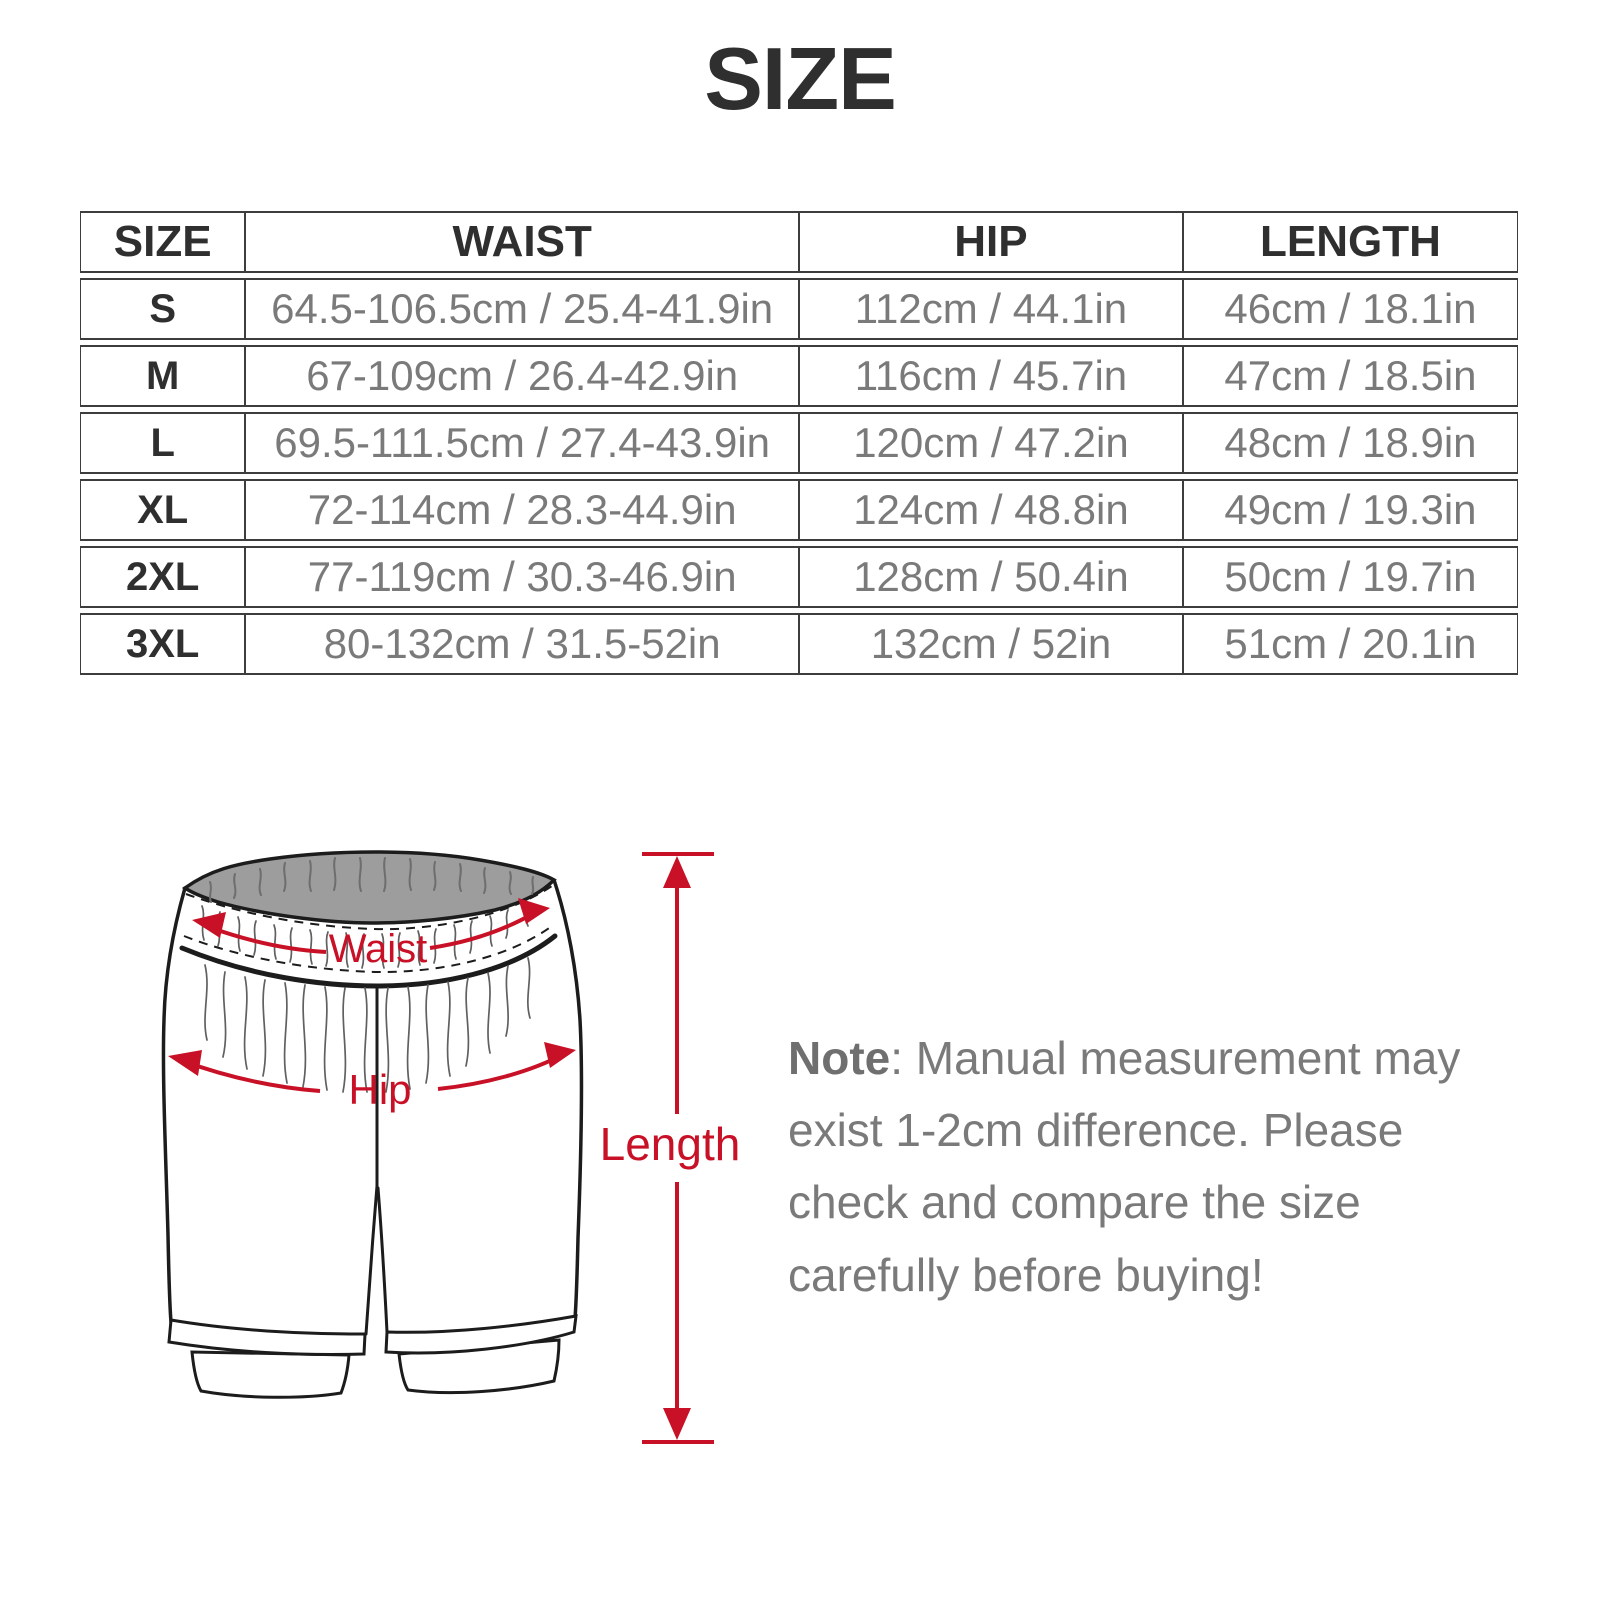 This screenshot has height=1600, width=1600. I want to click on length-arrowhead-down, so click(677, 1424).